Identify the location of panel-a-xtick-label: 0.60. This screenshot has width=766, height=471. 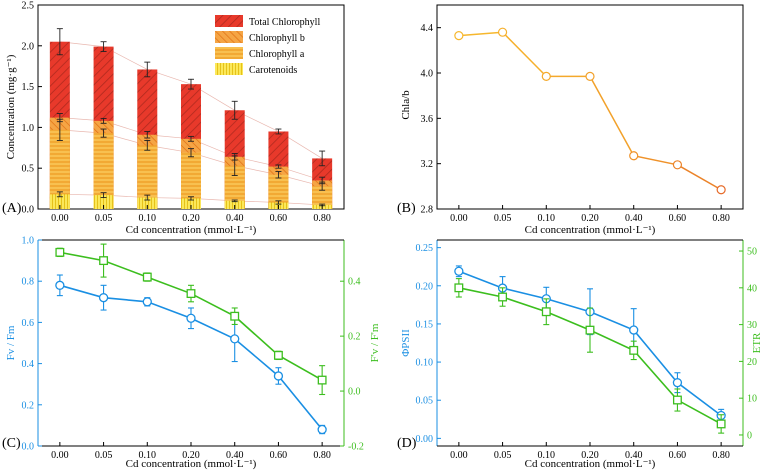
(279, 218).